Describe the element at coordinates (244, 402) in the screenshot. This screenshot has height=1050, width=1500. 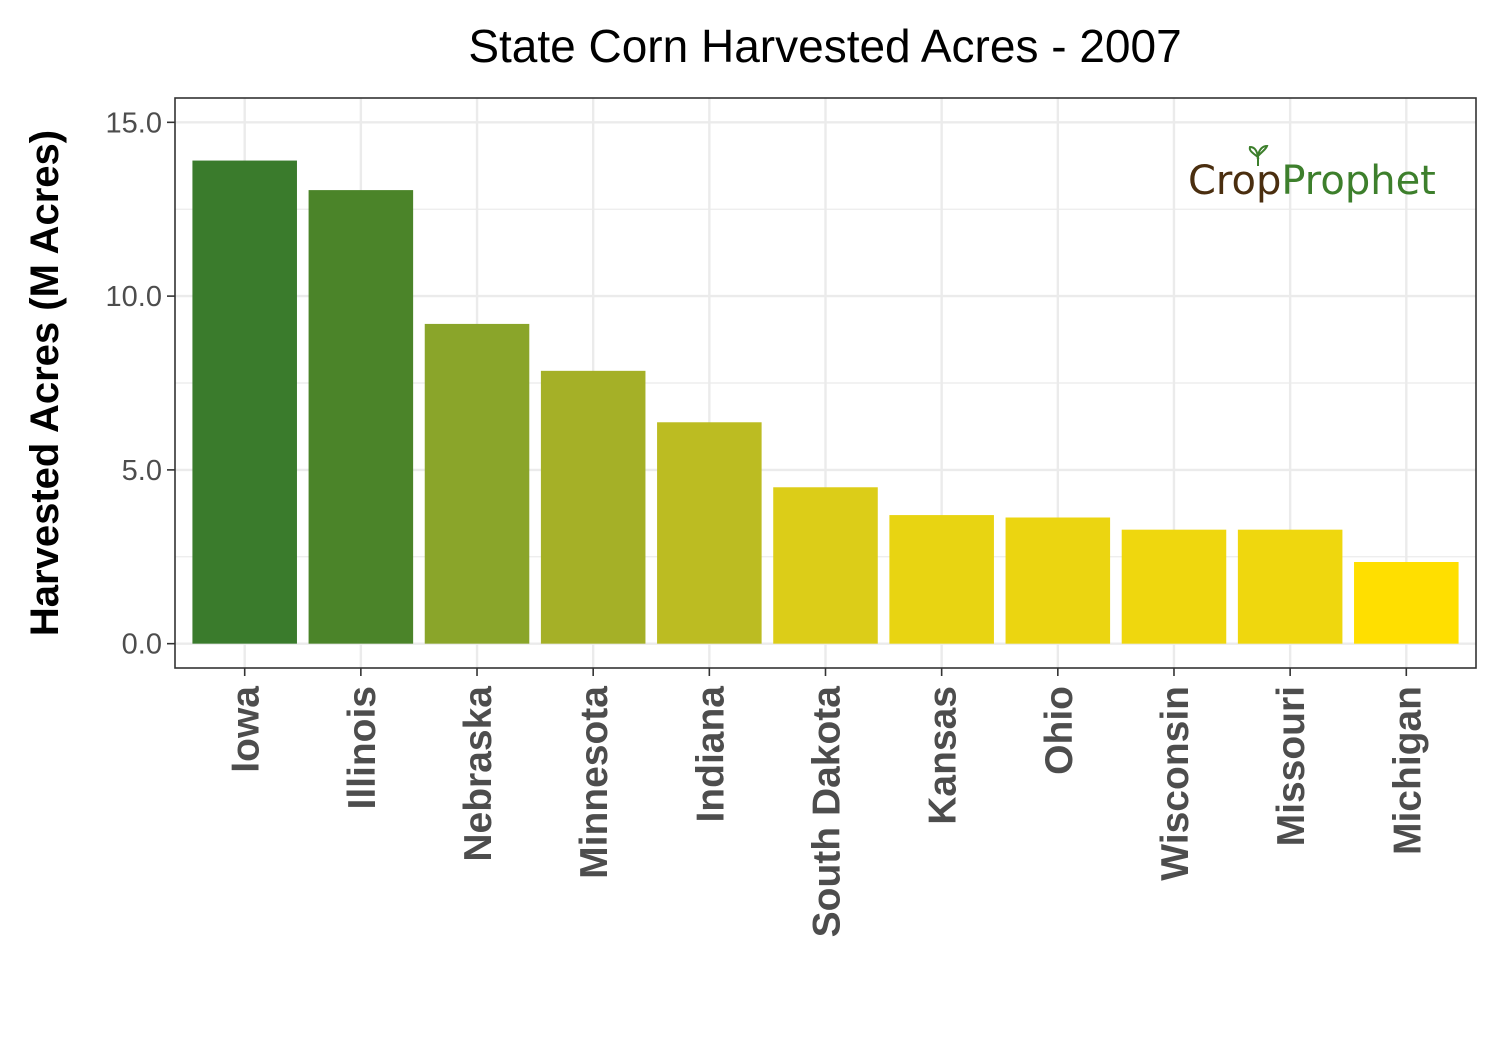
I see `bar-iowa` at that location.